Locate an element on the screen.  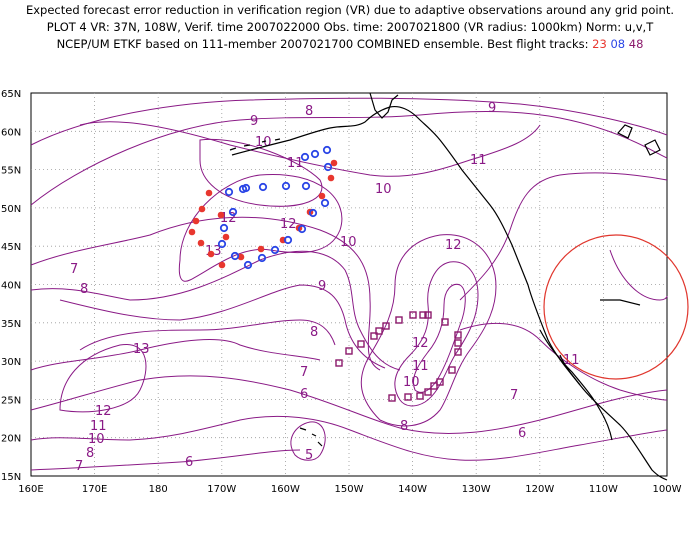
lat-tick-label: 45N is located at coordinates (11, 247).